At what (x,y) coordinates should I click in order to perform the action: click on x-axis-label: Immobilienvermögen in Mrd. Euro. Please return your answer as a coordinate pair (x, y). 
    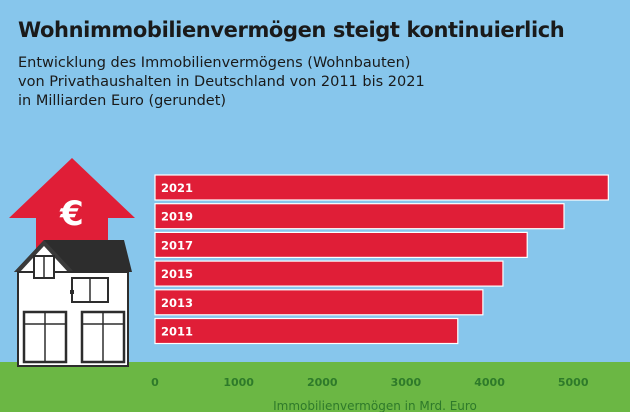
    Looking at the image, I should click on (375, 405).